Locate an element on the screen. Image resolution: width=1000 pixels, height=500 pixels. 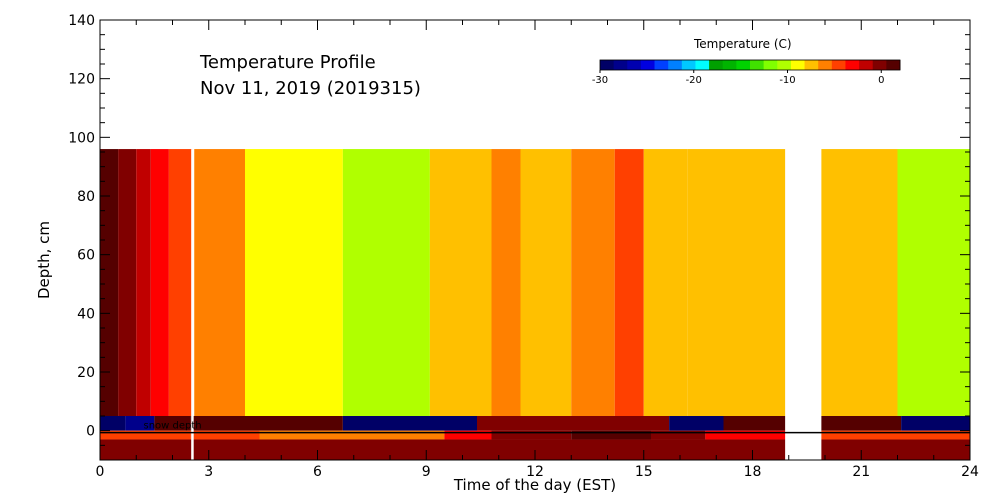
colorbar: -30 -20 -10 0 is located at coordinates (746, 72).